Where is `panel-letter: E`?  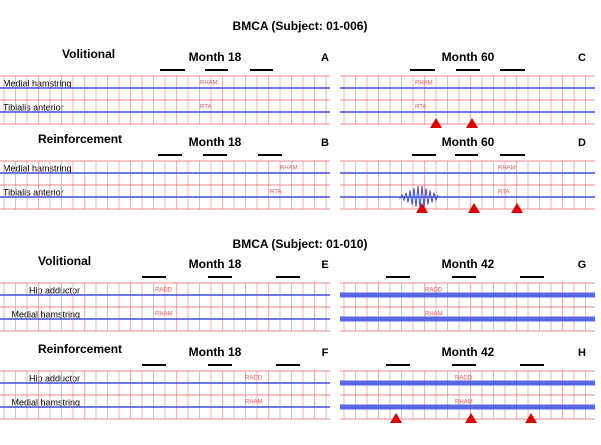
panel-letter: E is located at coordinates (324, 265).